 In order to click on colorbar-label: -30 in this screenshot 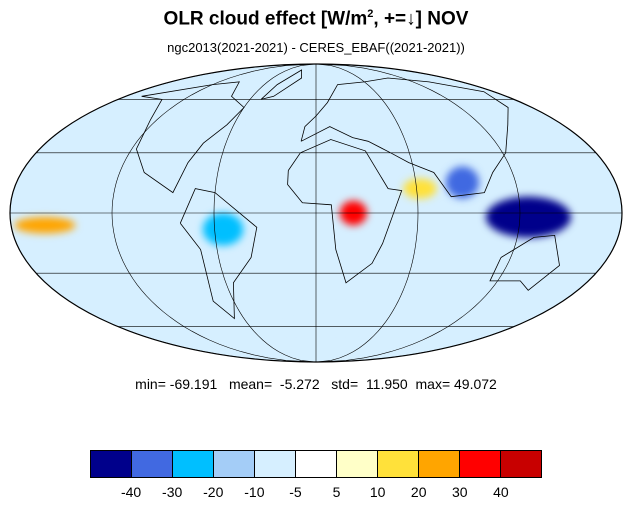, I will do `click(172, 492)`.